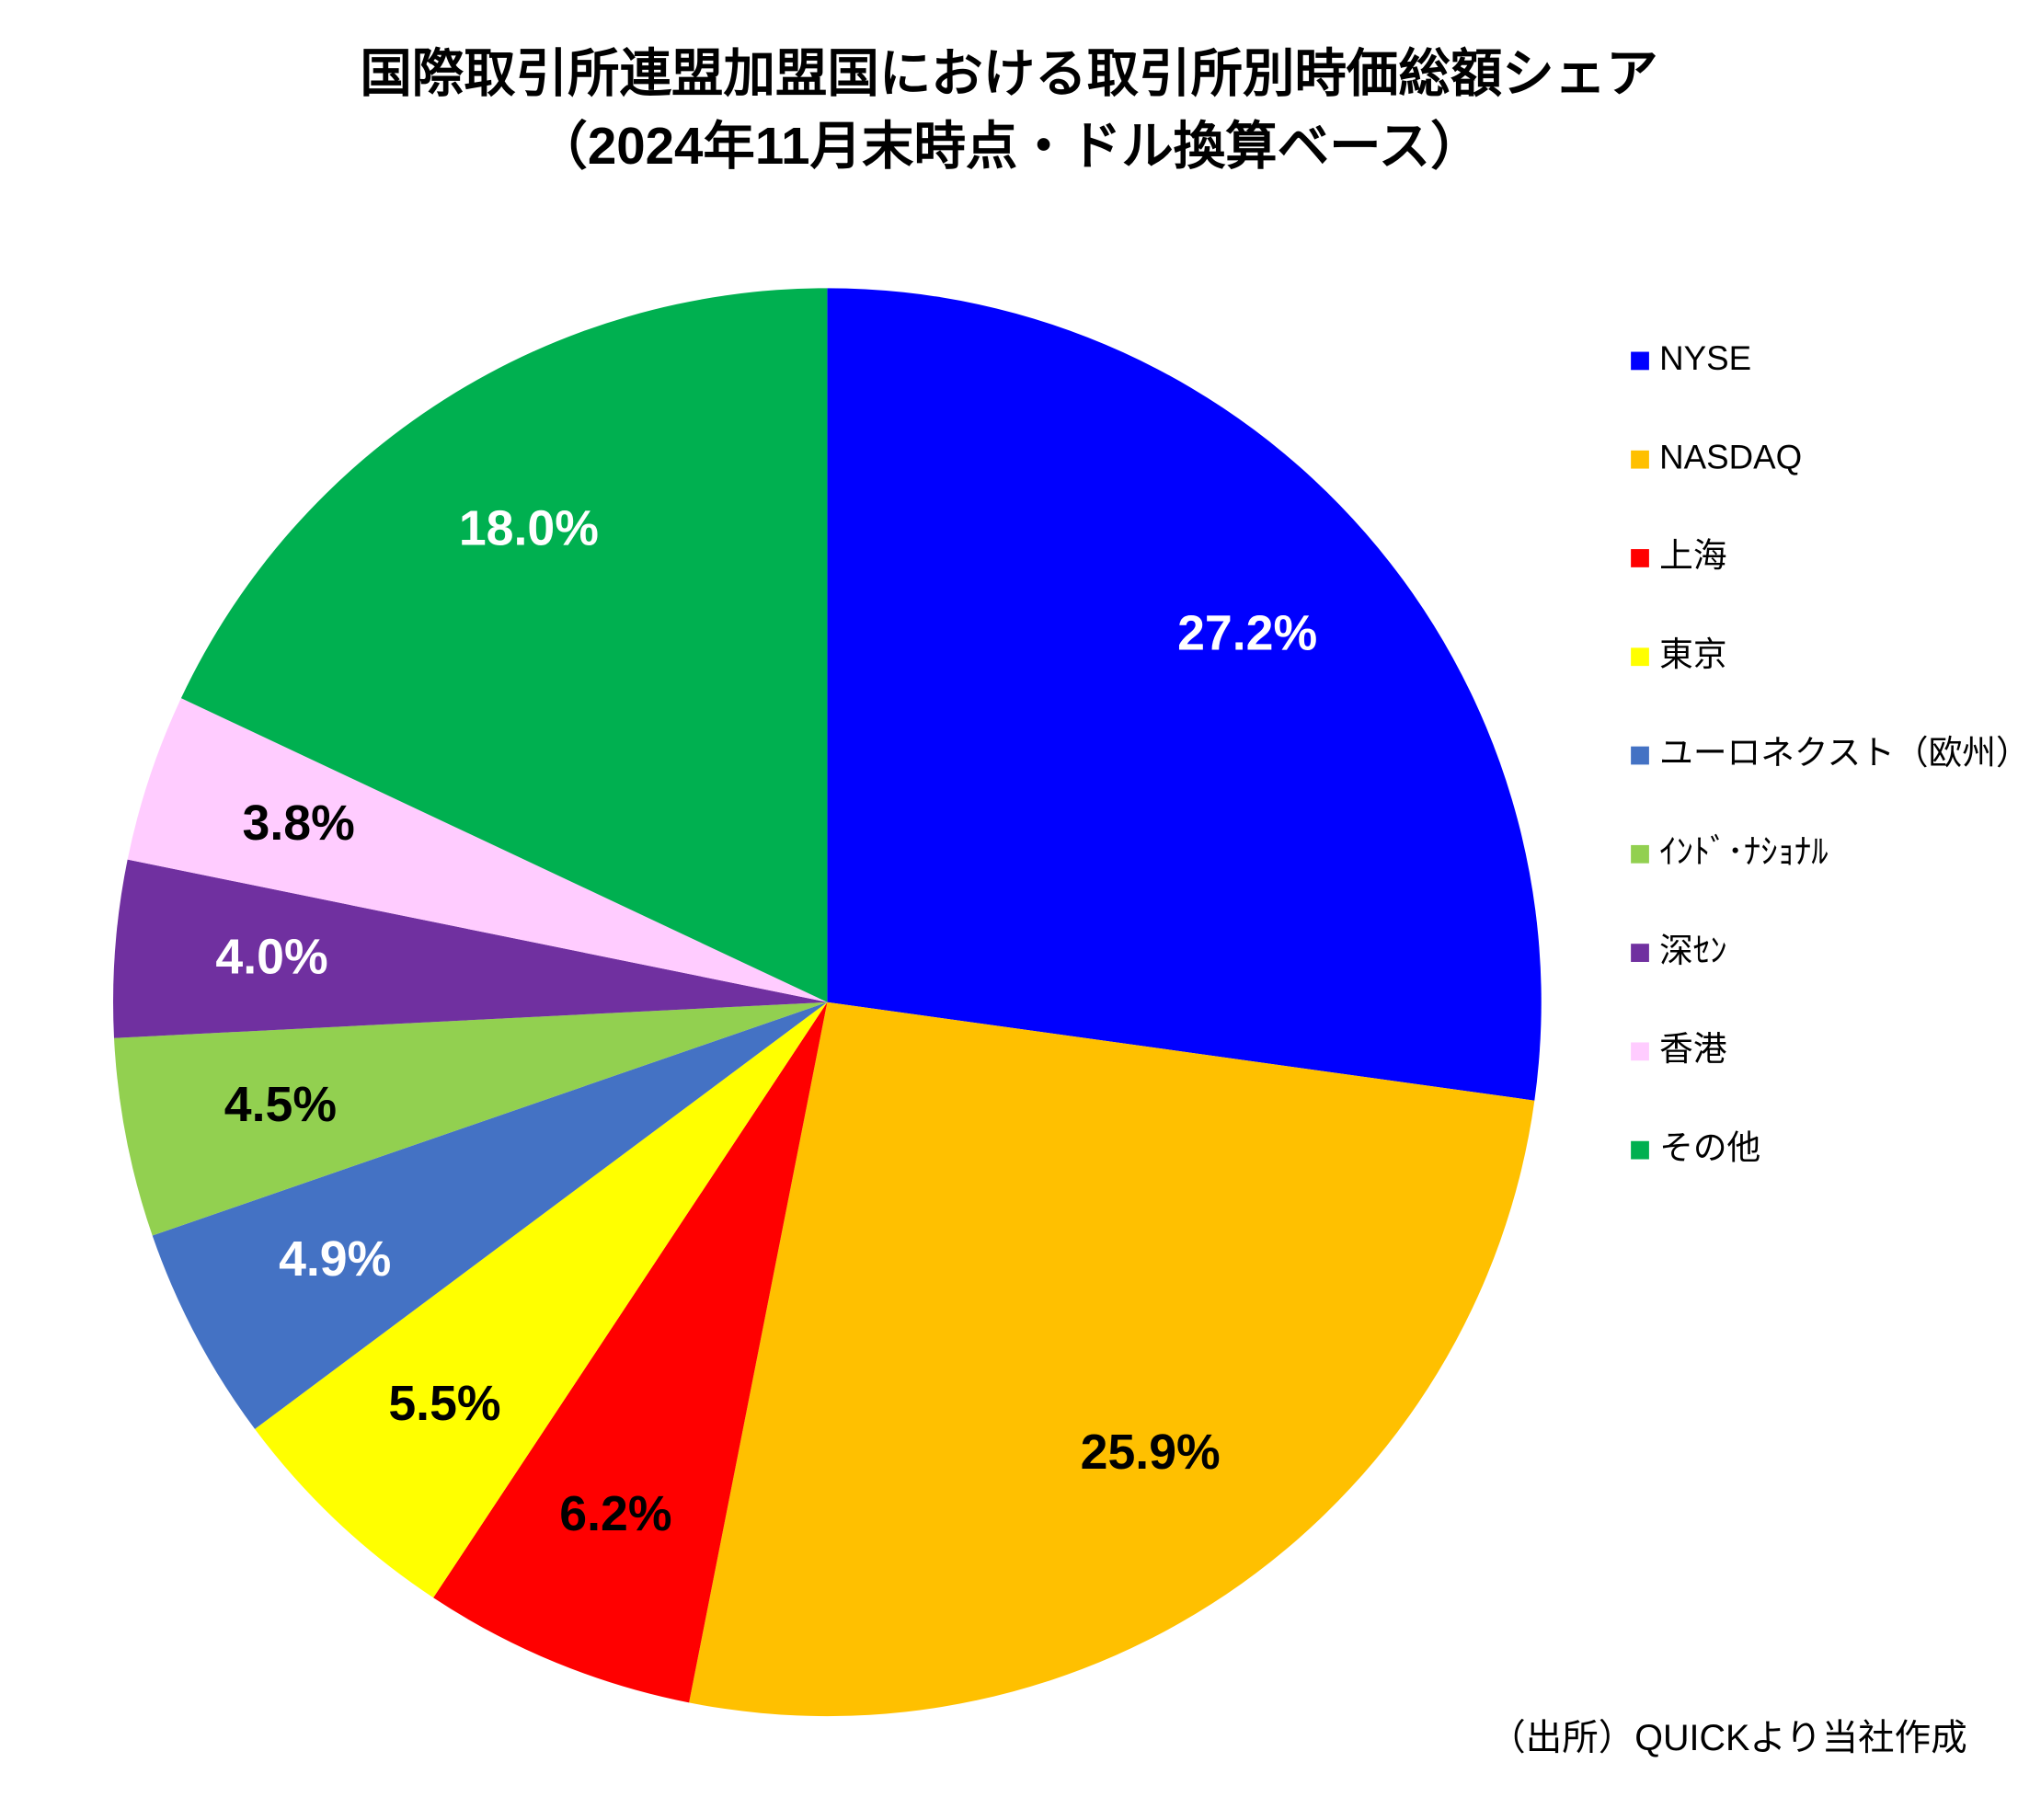 Image resolution: width=2018 pixels, height=1820 pixels. What do you see at coordinates (335, 1259) in the screenshot?
I see `value-label: 4.9%` at bounding box center [335, 1259].